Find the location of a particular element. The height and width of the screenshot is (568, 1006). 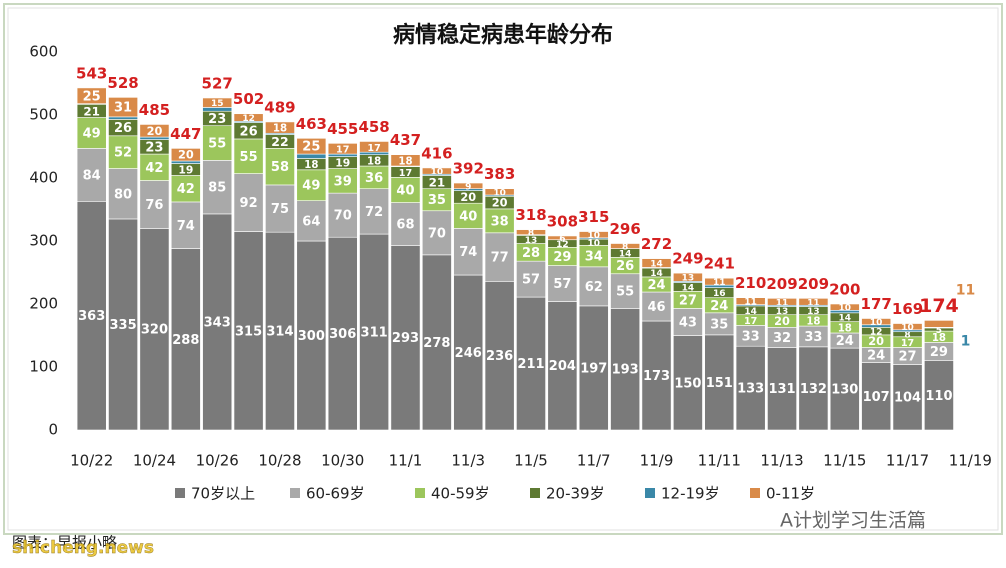

data-label: 76 is located at coordinates (154, 205).